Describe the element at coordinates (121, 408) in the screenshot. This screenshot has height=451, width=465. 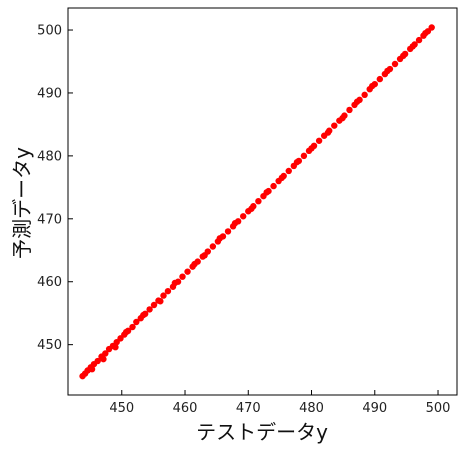
I see `x-tick-label: 450` at that location.